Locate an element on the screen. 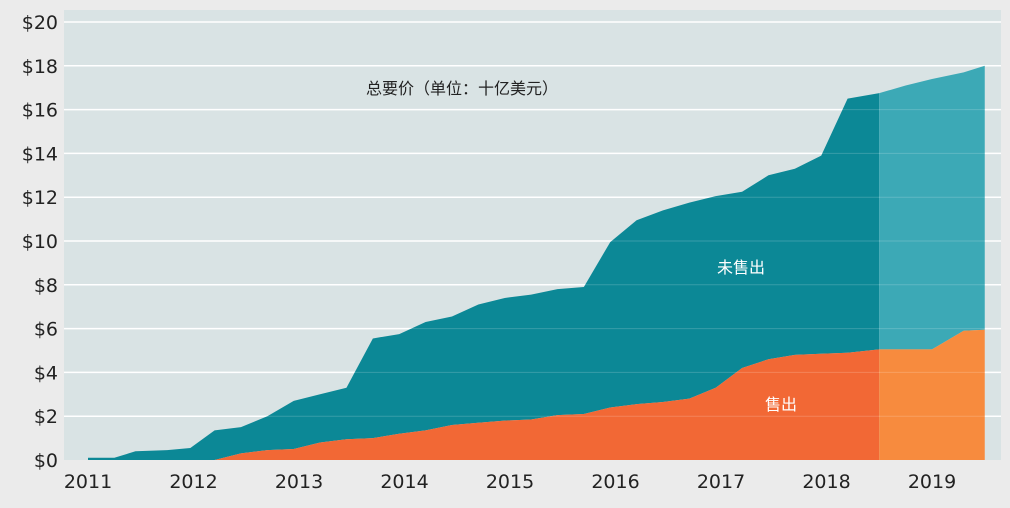  x-tick-label: 2013 is located at coordinates (299, 482).